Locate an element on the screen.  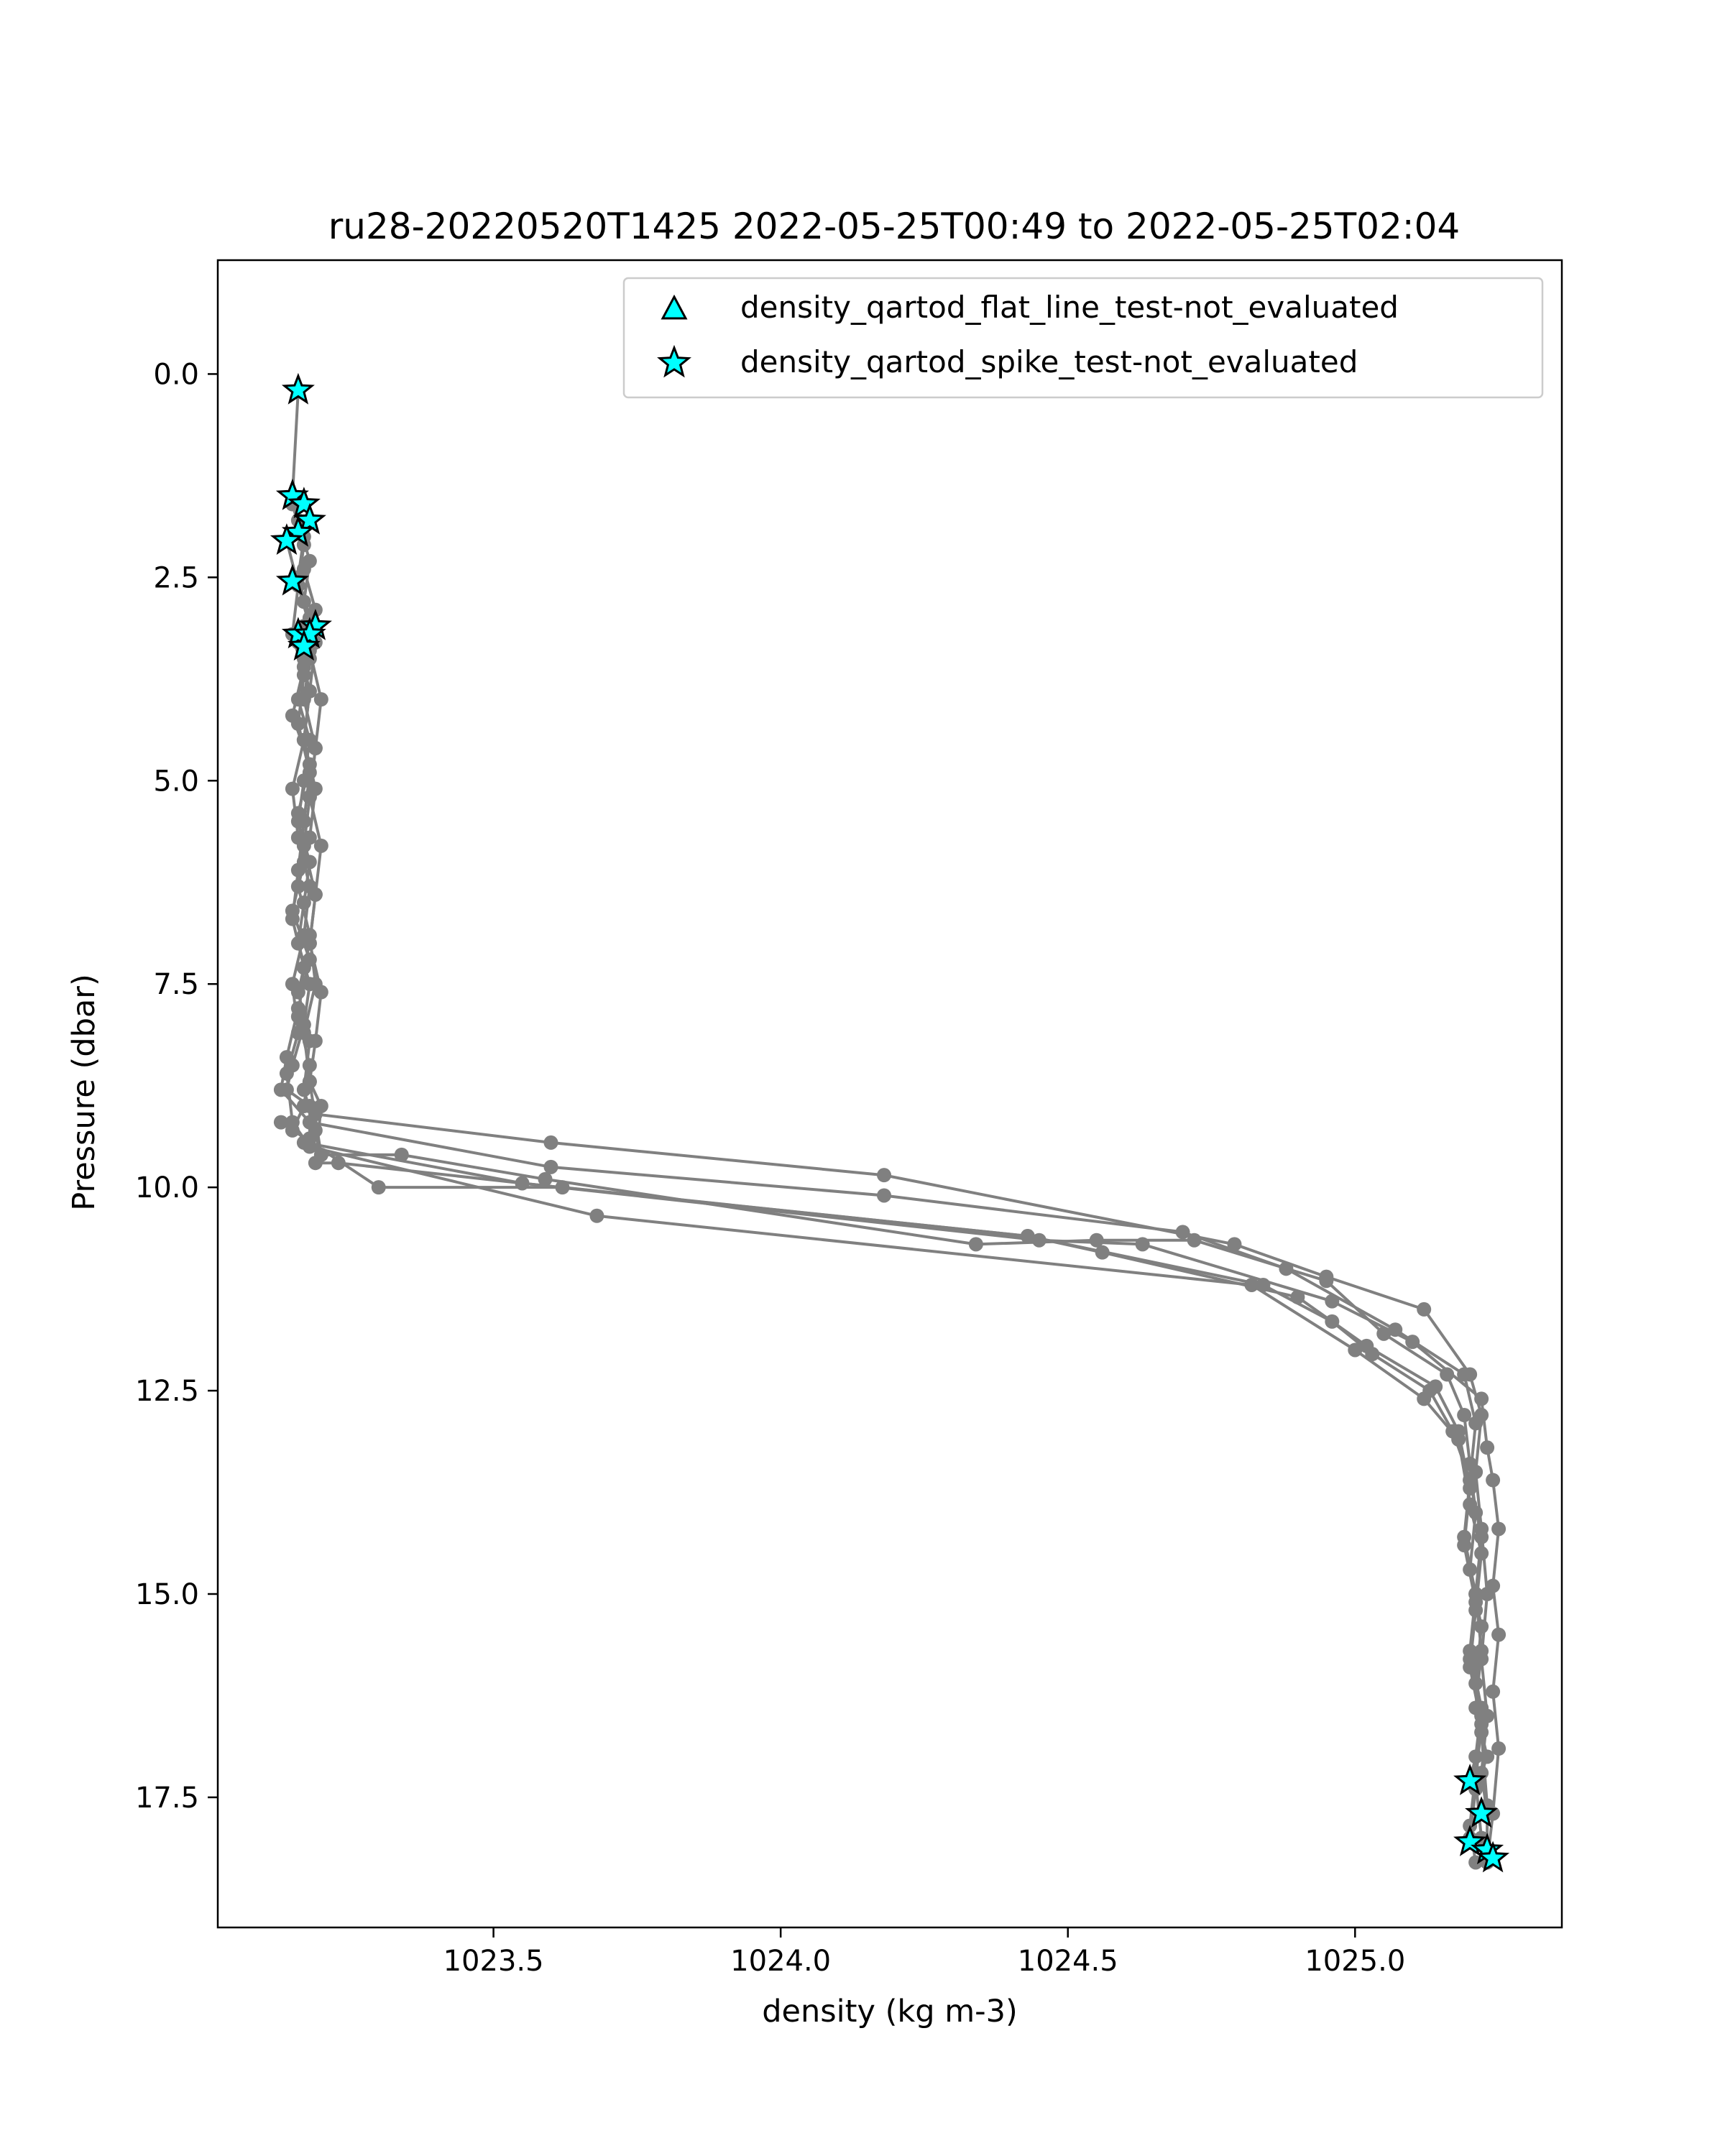
legend-box is located at coordinates (1083, 338).